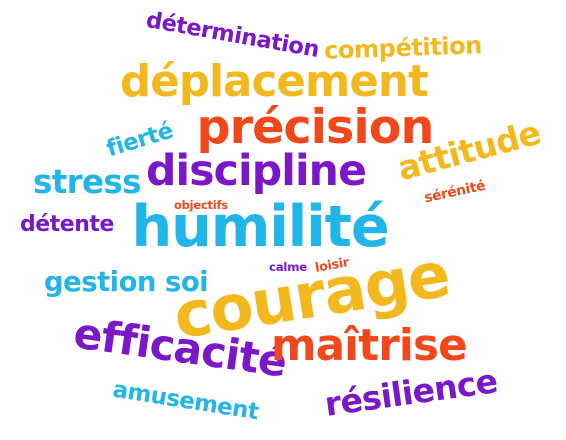  I want to click on word-maitrise: maîtrise, so click(369, 345).